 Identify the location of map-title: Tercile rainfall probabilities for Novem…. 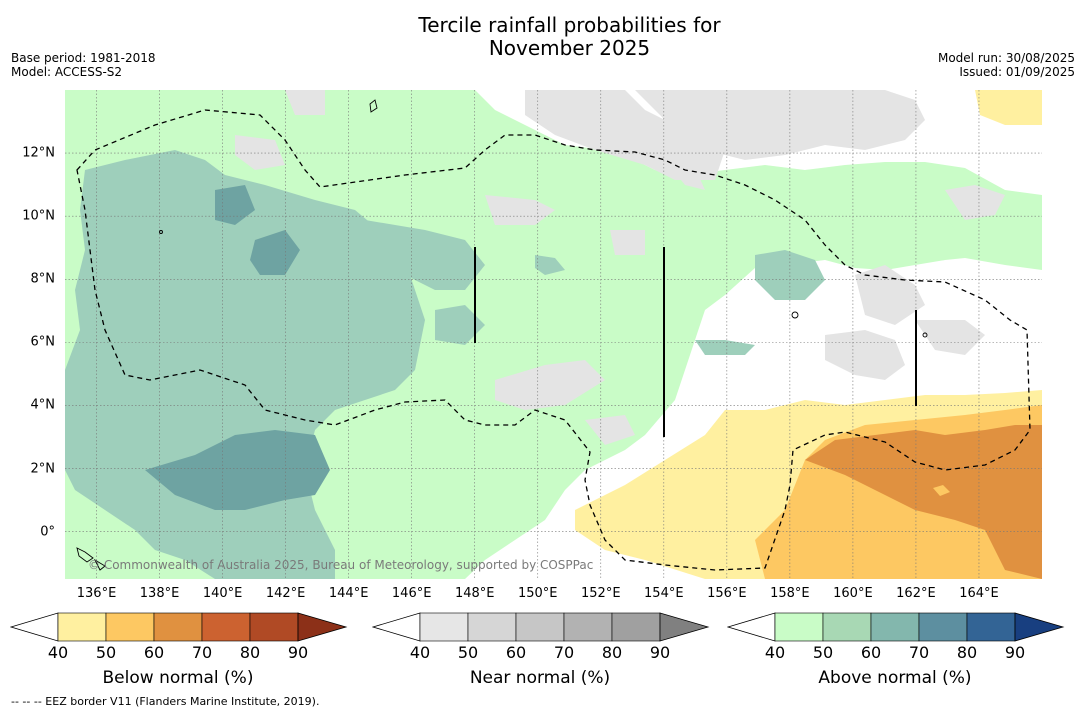
(542, 37).